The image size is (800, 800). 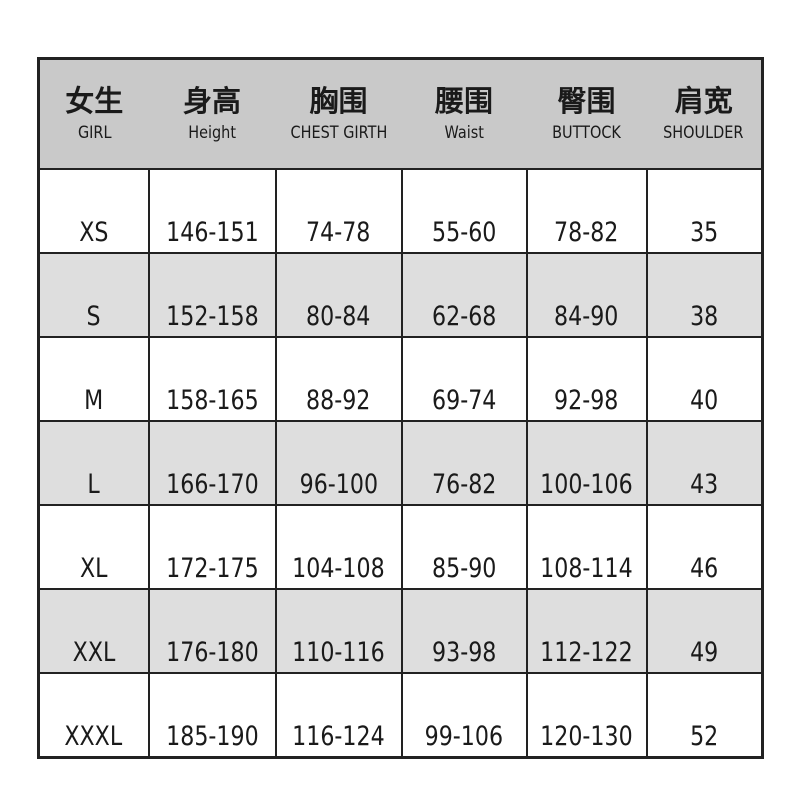 I want to click on cell-value: 172-175, so click(x=212, y=568).